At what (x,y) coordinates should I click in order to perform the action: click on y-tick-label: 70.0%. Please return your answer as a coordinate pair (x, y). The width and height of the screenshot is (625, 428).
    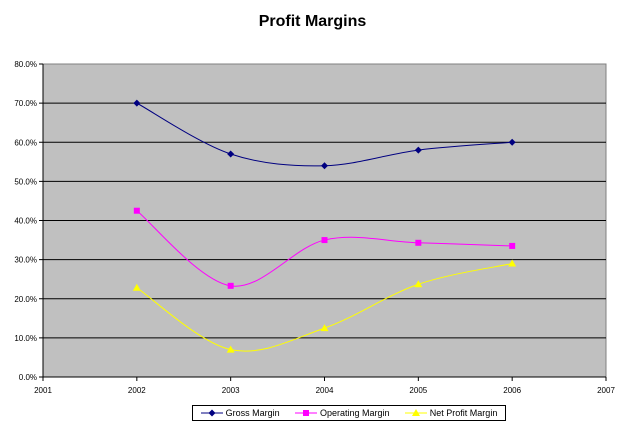
    Looking at the image, I should click on (25, 103).